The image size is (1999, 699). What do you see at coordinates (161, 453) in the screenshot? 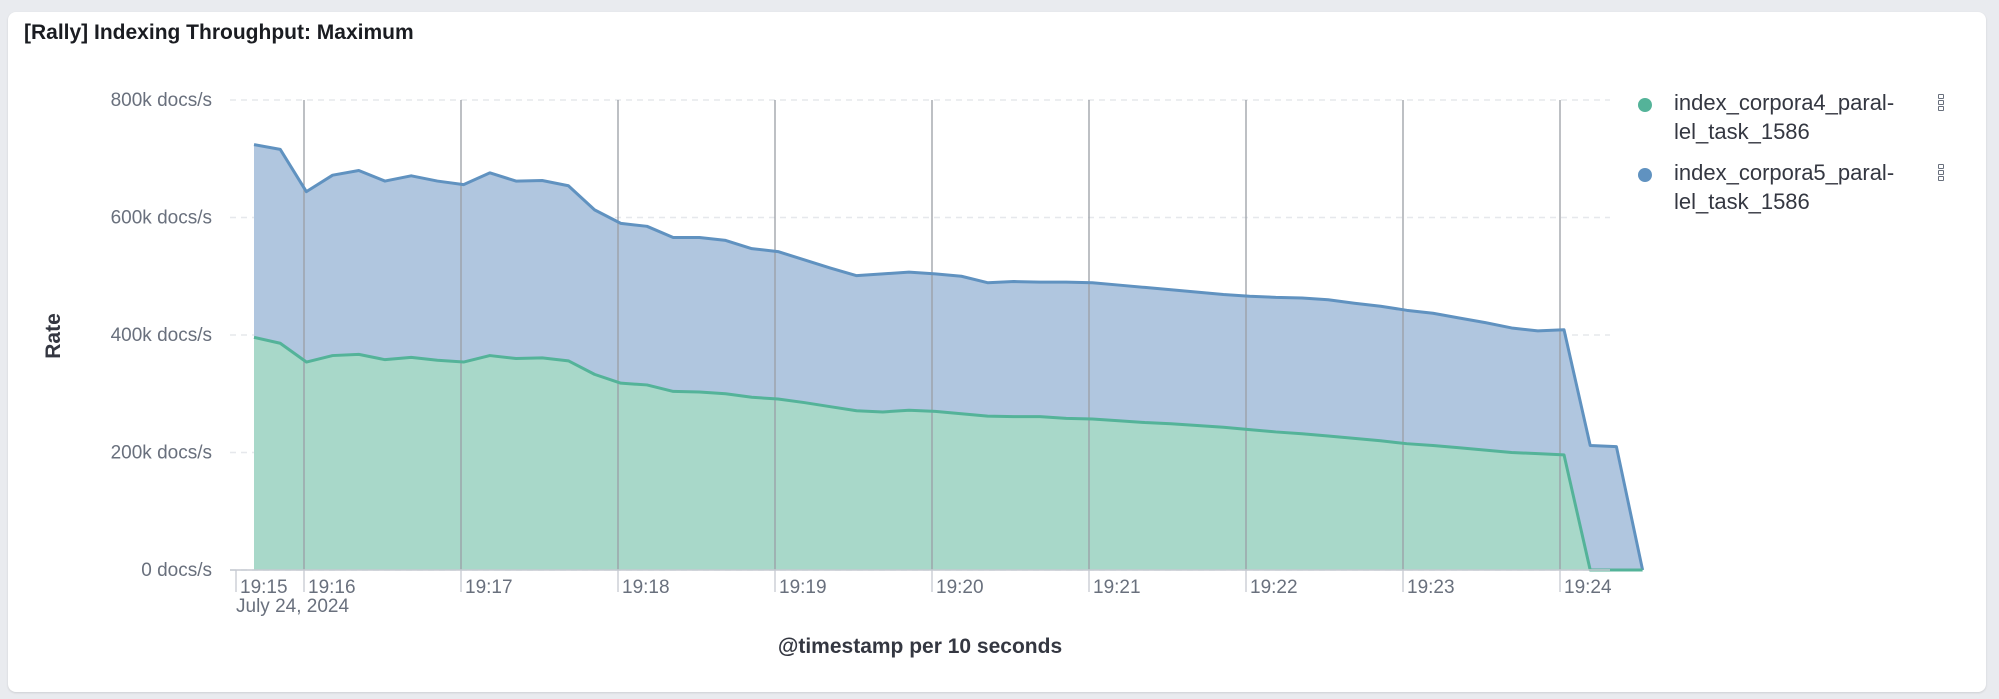
I see `y-tick-label: 200k docs/s` at bounding box center [161, 453].